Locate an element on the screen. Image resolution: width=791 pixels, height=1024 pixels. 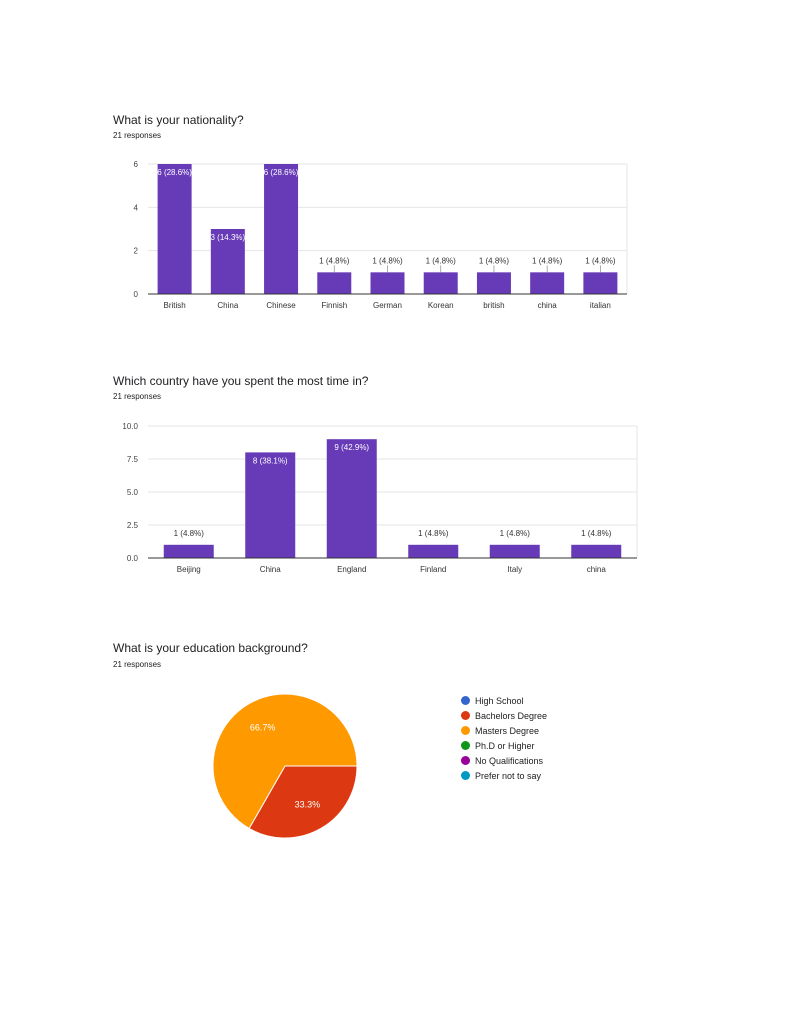
legend-label: Masters Degree is located at coordinates (507, 730).